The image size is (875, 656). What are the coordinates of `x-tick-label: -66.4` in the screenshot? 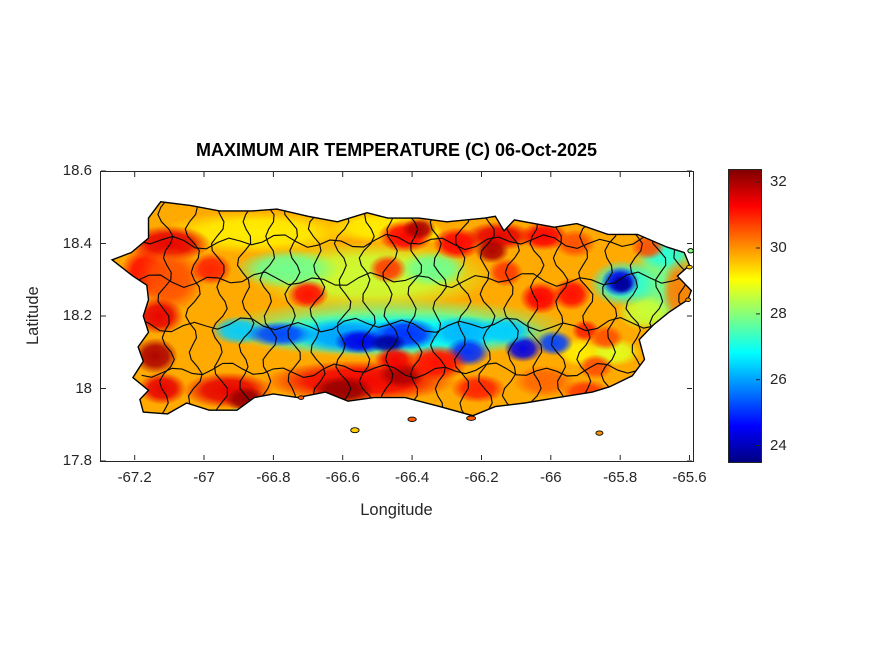 It's located at (412, 477).